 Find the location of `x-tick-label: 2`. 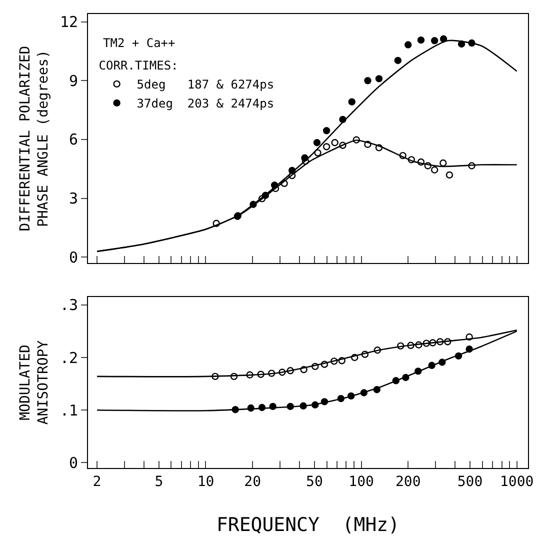

x-tick-label: 2 is located at coordinates (97, 482).